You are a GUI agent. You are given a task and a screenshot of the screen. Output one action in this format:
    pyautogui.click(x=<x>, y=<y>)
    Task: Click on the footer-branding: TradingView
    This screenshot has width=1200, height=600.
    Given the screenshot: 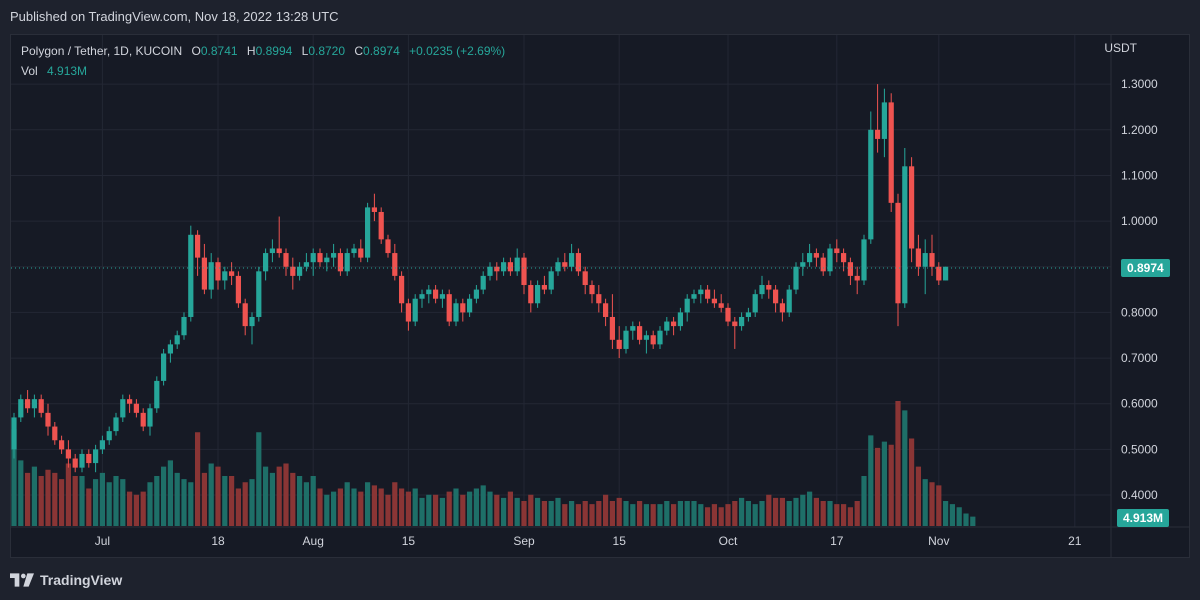 What is the action you would take?
    pyautogui.click(x=66, y=580)
    